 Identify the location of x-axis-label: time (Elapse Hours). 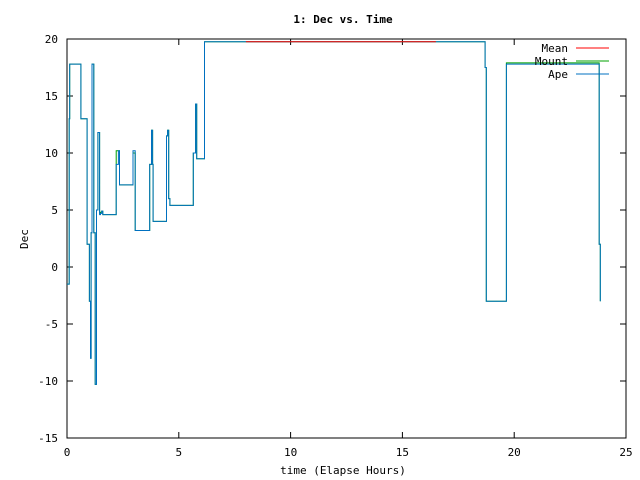
(343, 470).